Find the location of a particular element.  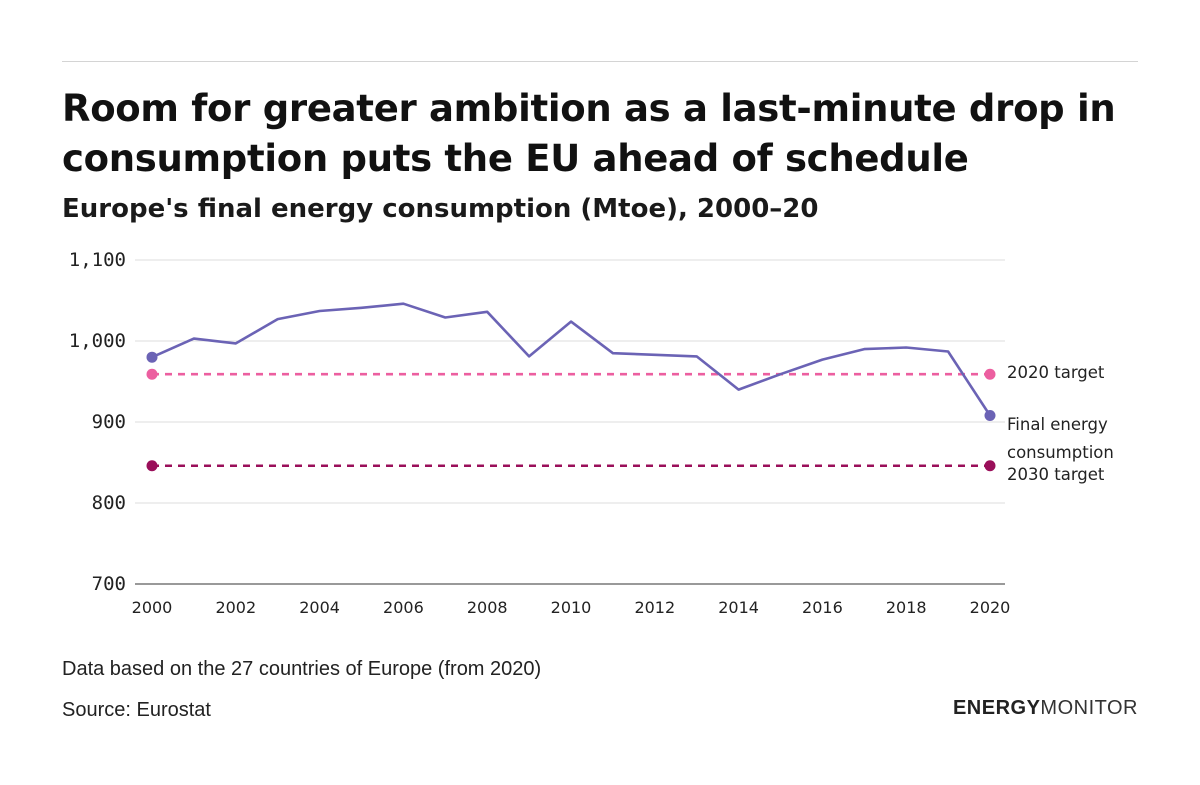

x-tick-label: 2002 is located at coordinates (235, 607).